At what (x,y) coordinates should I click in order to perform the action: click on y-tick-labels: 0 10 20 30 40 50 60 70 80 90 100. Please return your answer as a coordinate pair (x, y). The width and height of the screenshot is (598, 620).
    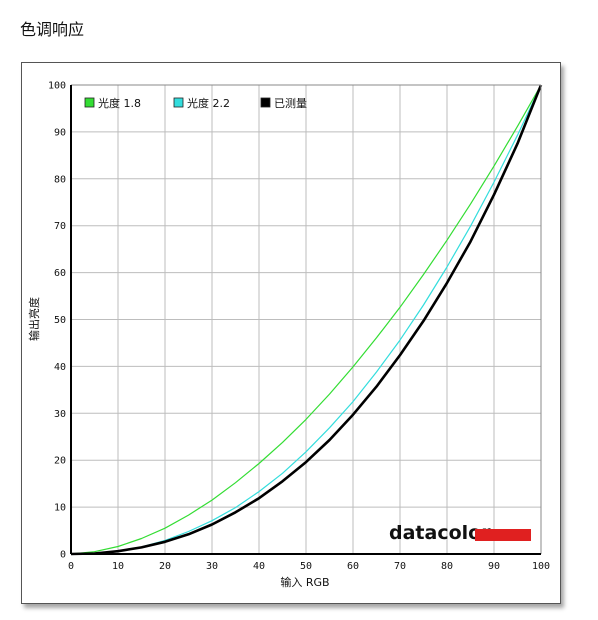
    Looking at the image, I should click on (57, 321).